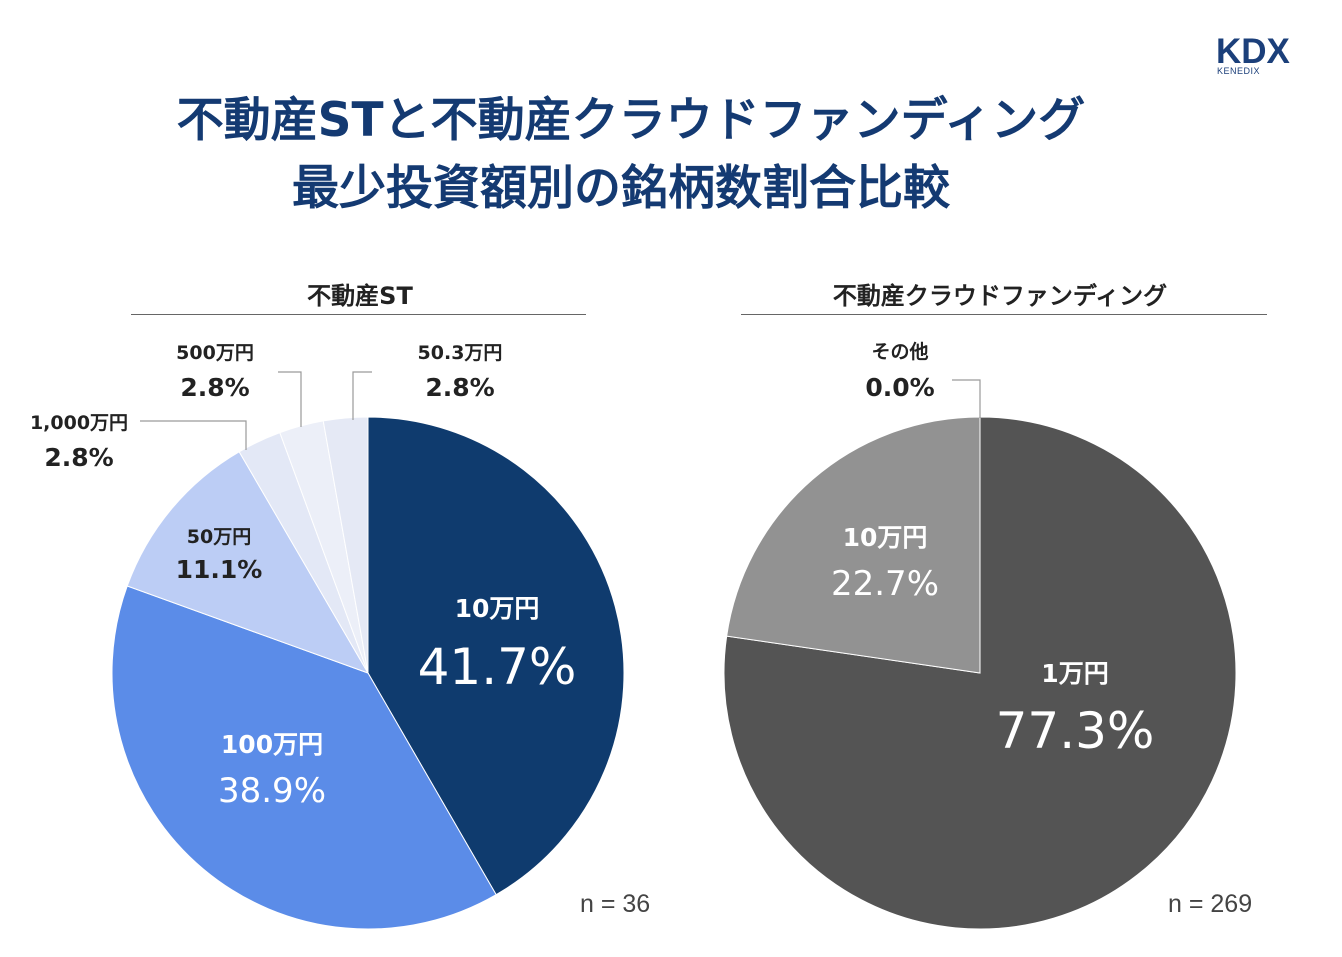 Image resolution: width=1342 pixels, height=957 pixels. Describe the element at coordinates (362, 395) in the screenshot. I see `leader-50-3man` at that location.